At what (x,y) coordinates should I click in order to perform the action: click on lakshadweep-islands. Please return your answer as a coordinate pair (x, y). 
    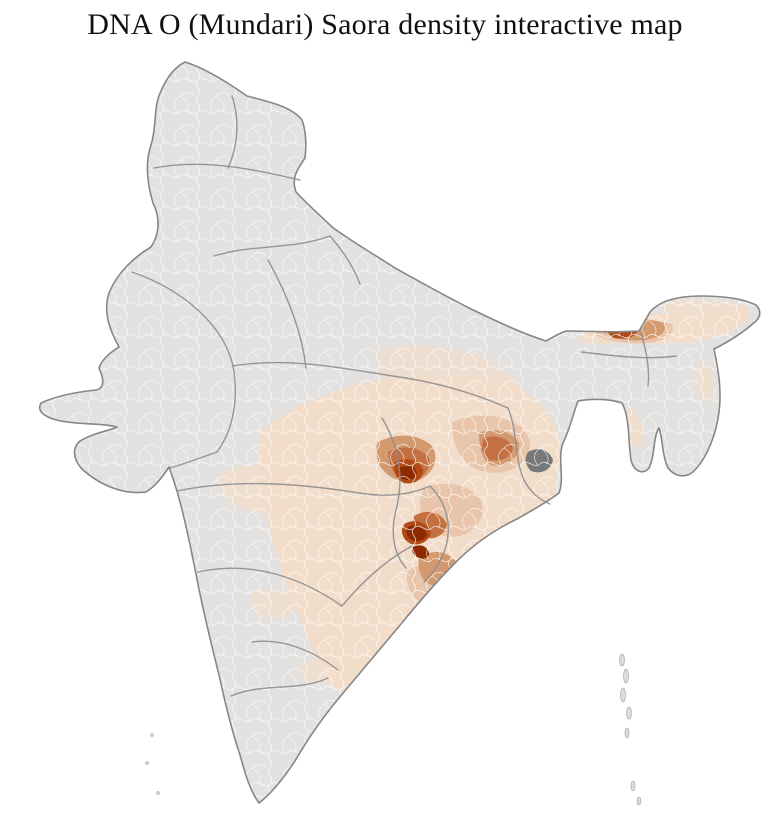
    Looking at the image, I should click on (152, 764).